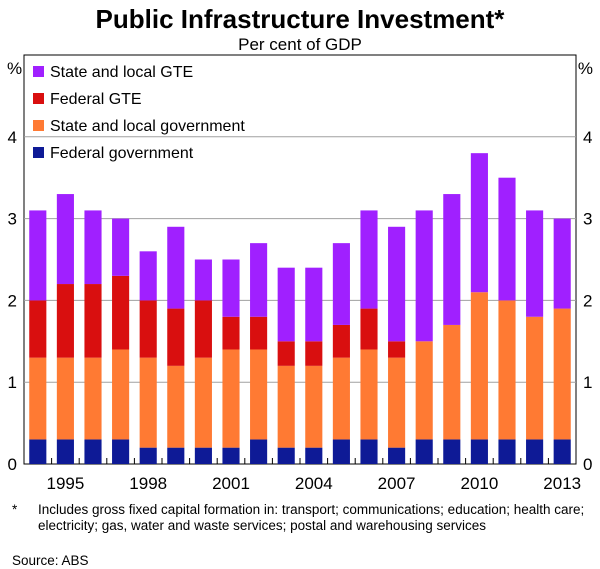  I want to click on y-tick-right-4: 4, so click(587, 137).